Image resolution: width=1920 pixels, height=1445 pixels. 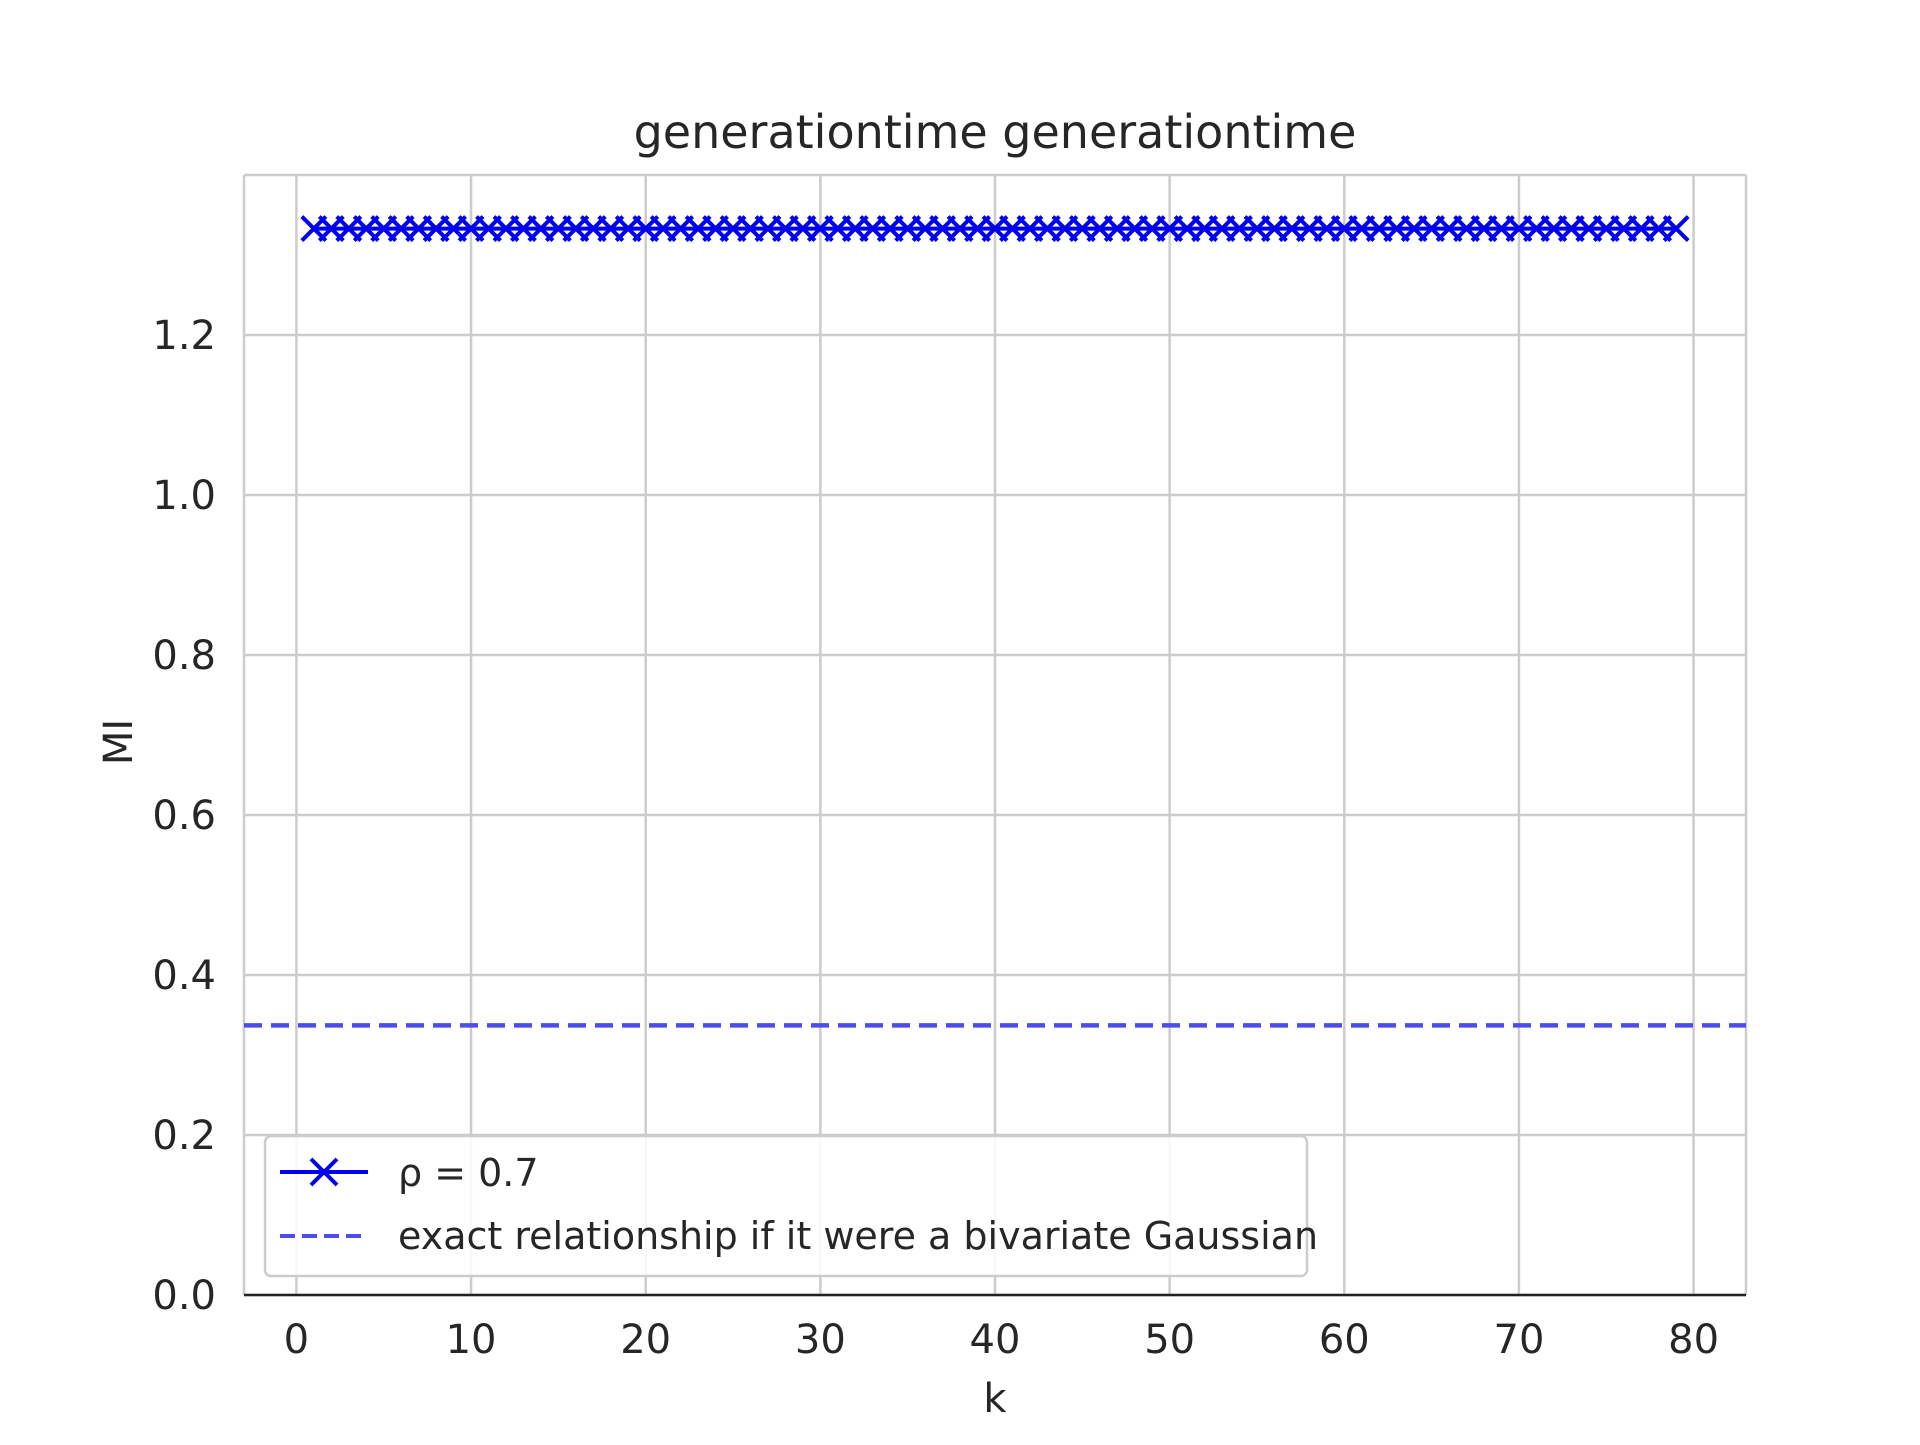 I want to click on x-tick-label: 0, so click(x=296, y=1340).